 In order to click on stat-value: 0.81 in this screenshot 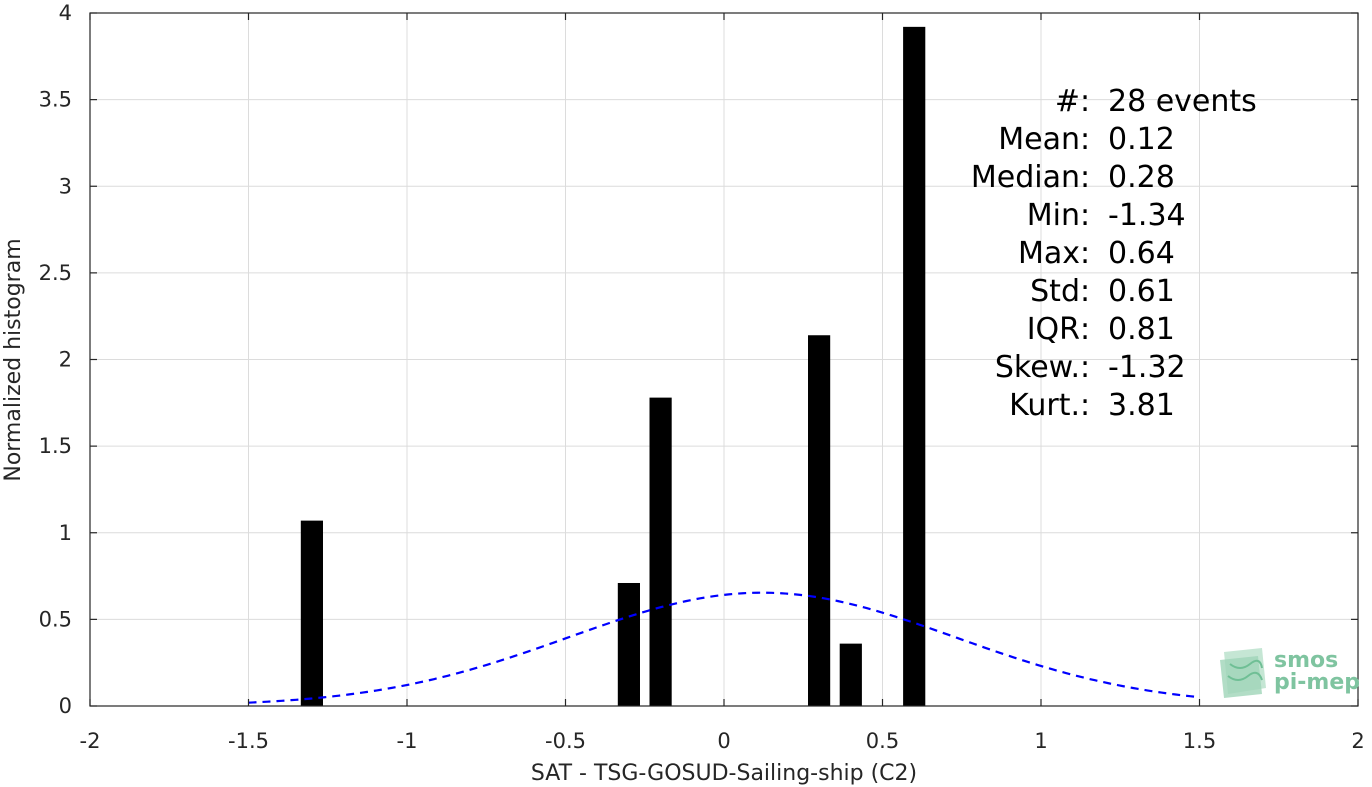, I will do `click(1141, 329)`.